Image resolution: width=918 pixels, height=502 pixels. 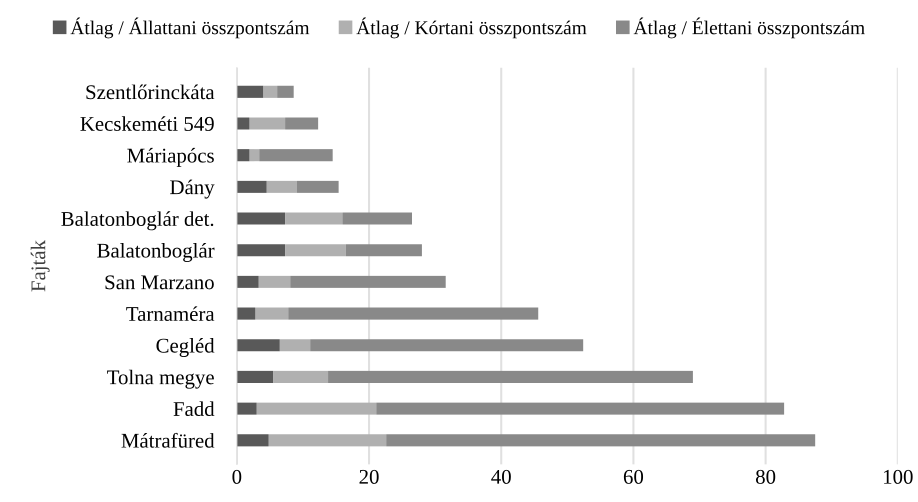 What do you see at coordinates (170, 157) in the screenshot?
I see `y-tick-label: Máriapócs` at bounding box center [170, 157].